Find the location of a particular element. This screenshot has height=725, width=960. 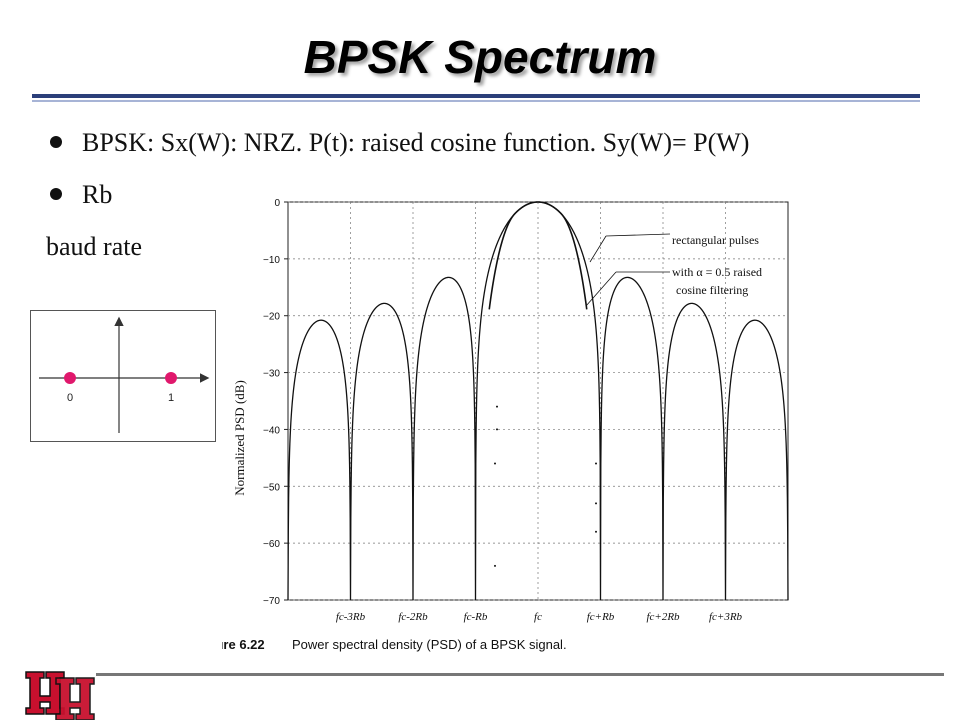

uh-logo-icon is located at coordinates (60, 696).